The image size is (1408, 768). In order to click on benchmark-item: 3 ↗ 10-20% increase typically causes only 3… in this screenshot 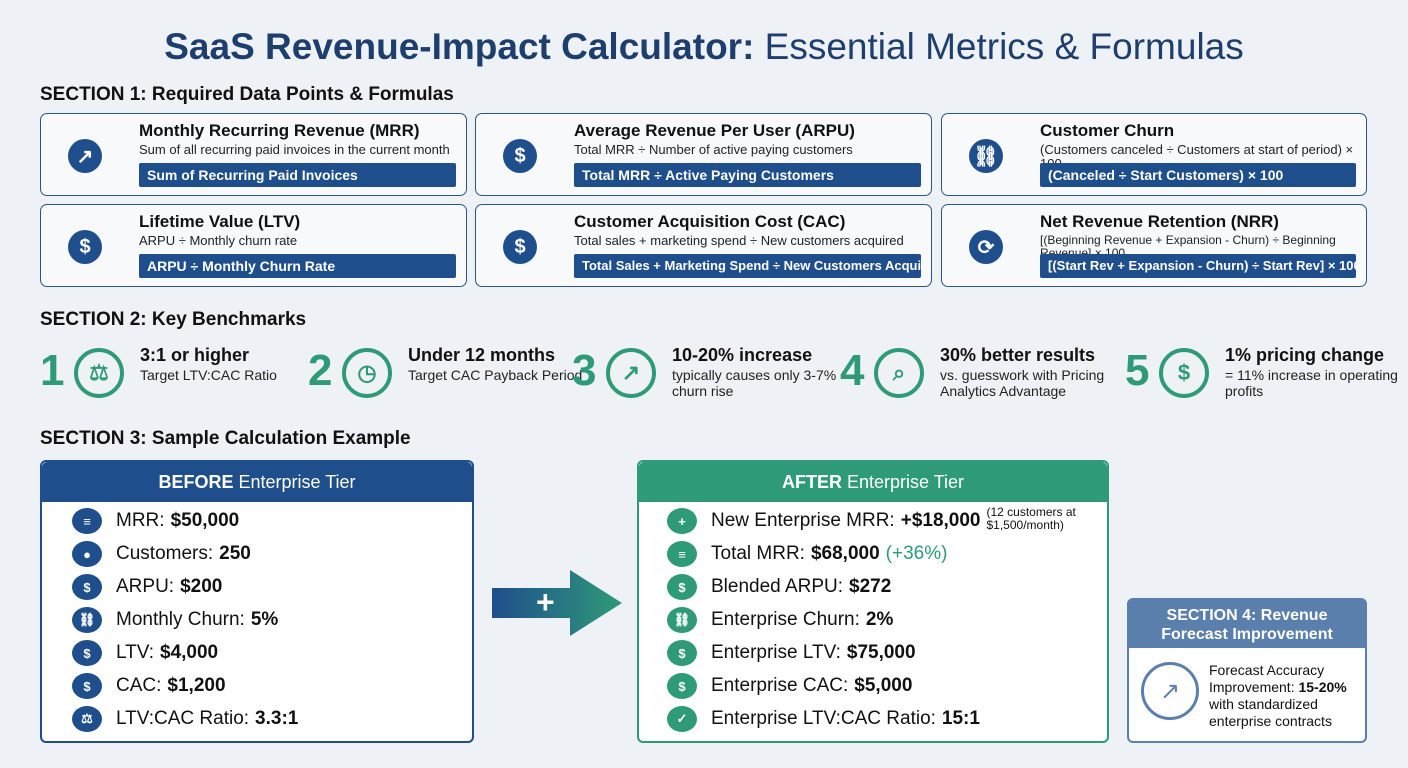, I will do `click(707, 372)`.